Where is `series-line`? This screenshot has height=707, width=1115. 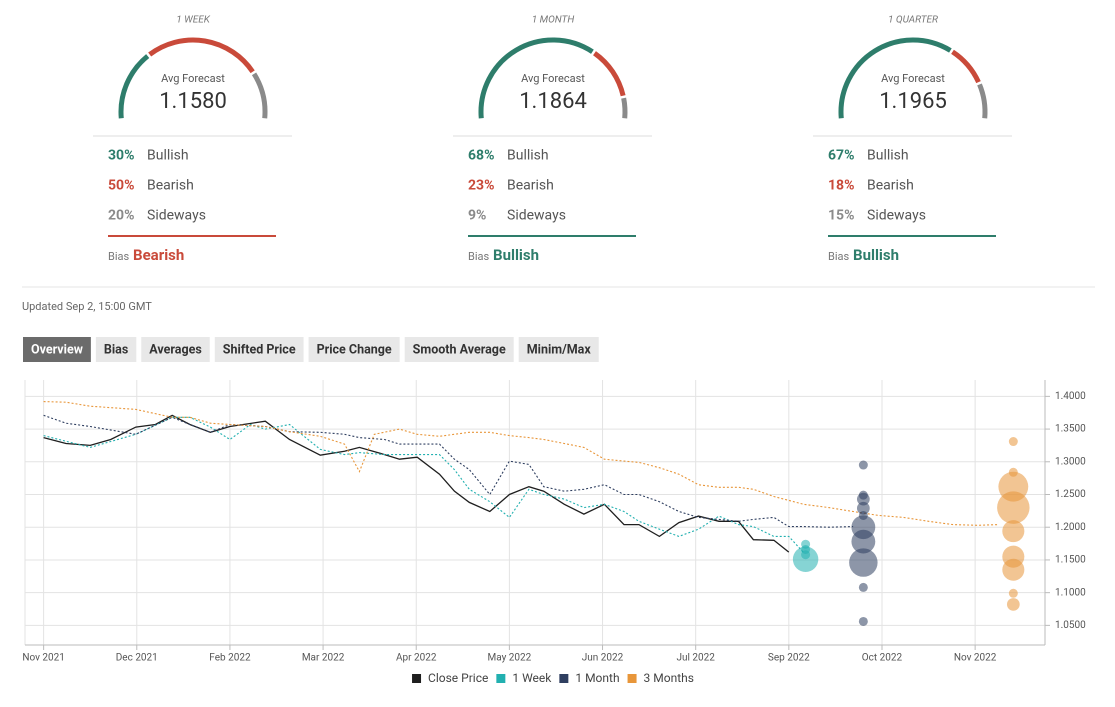
series-line is located at coordinates (448, 471).